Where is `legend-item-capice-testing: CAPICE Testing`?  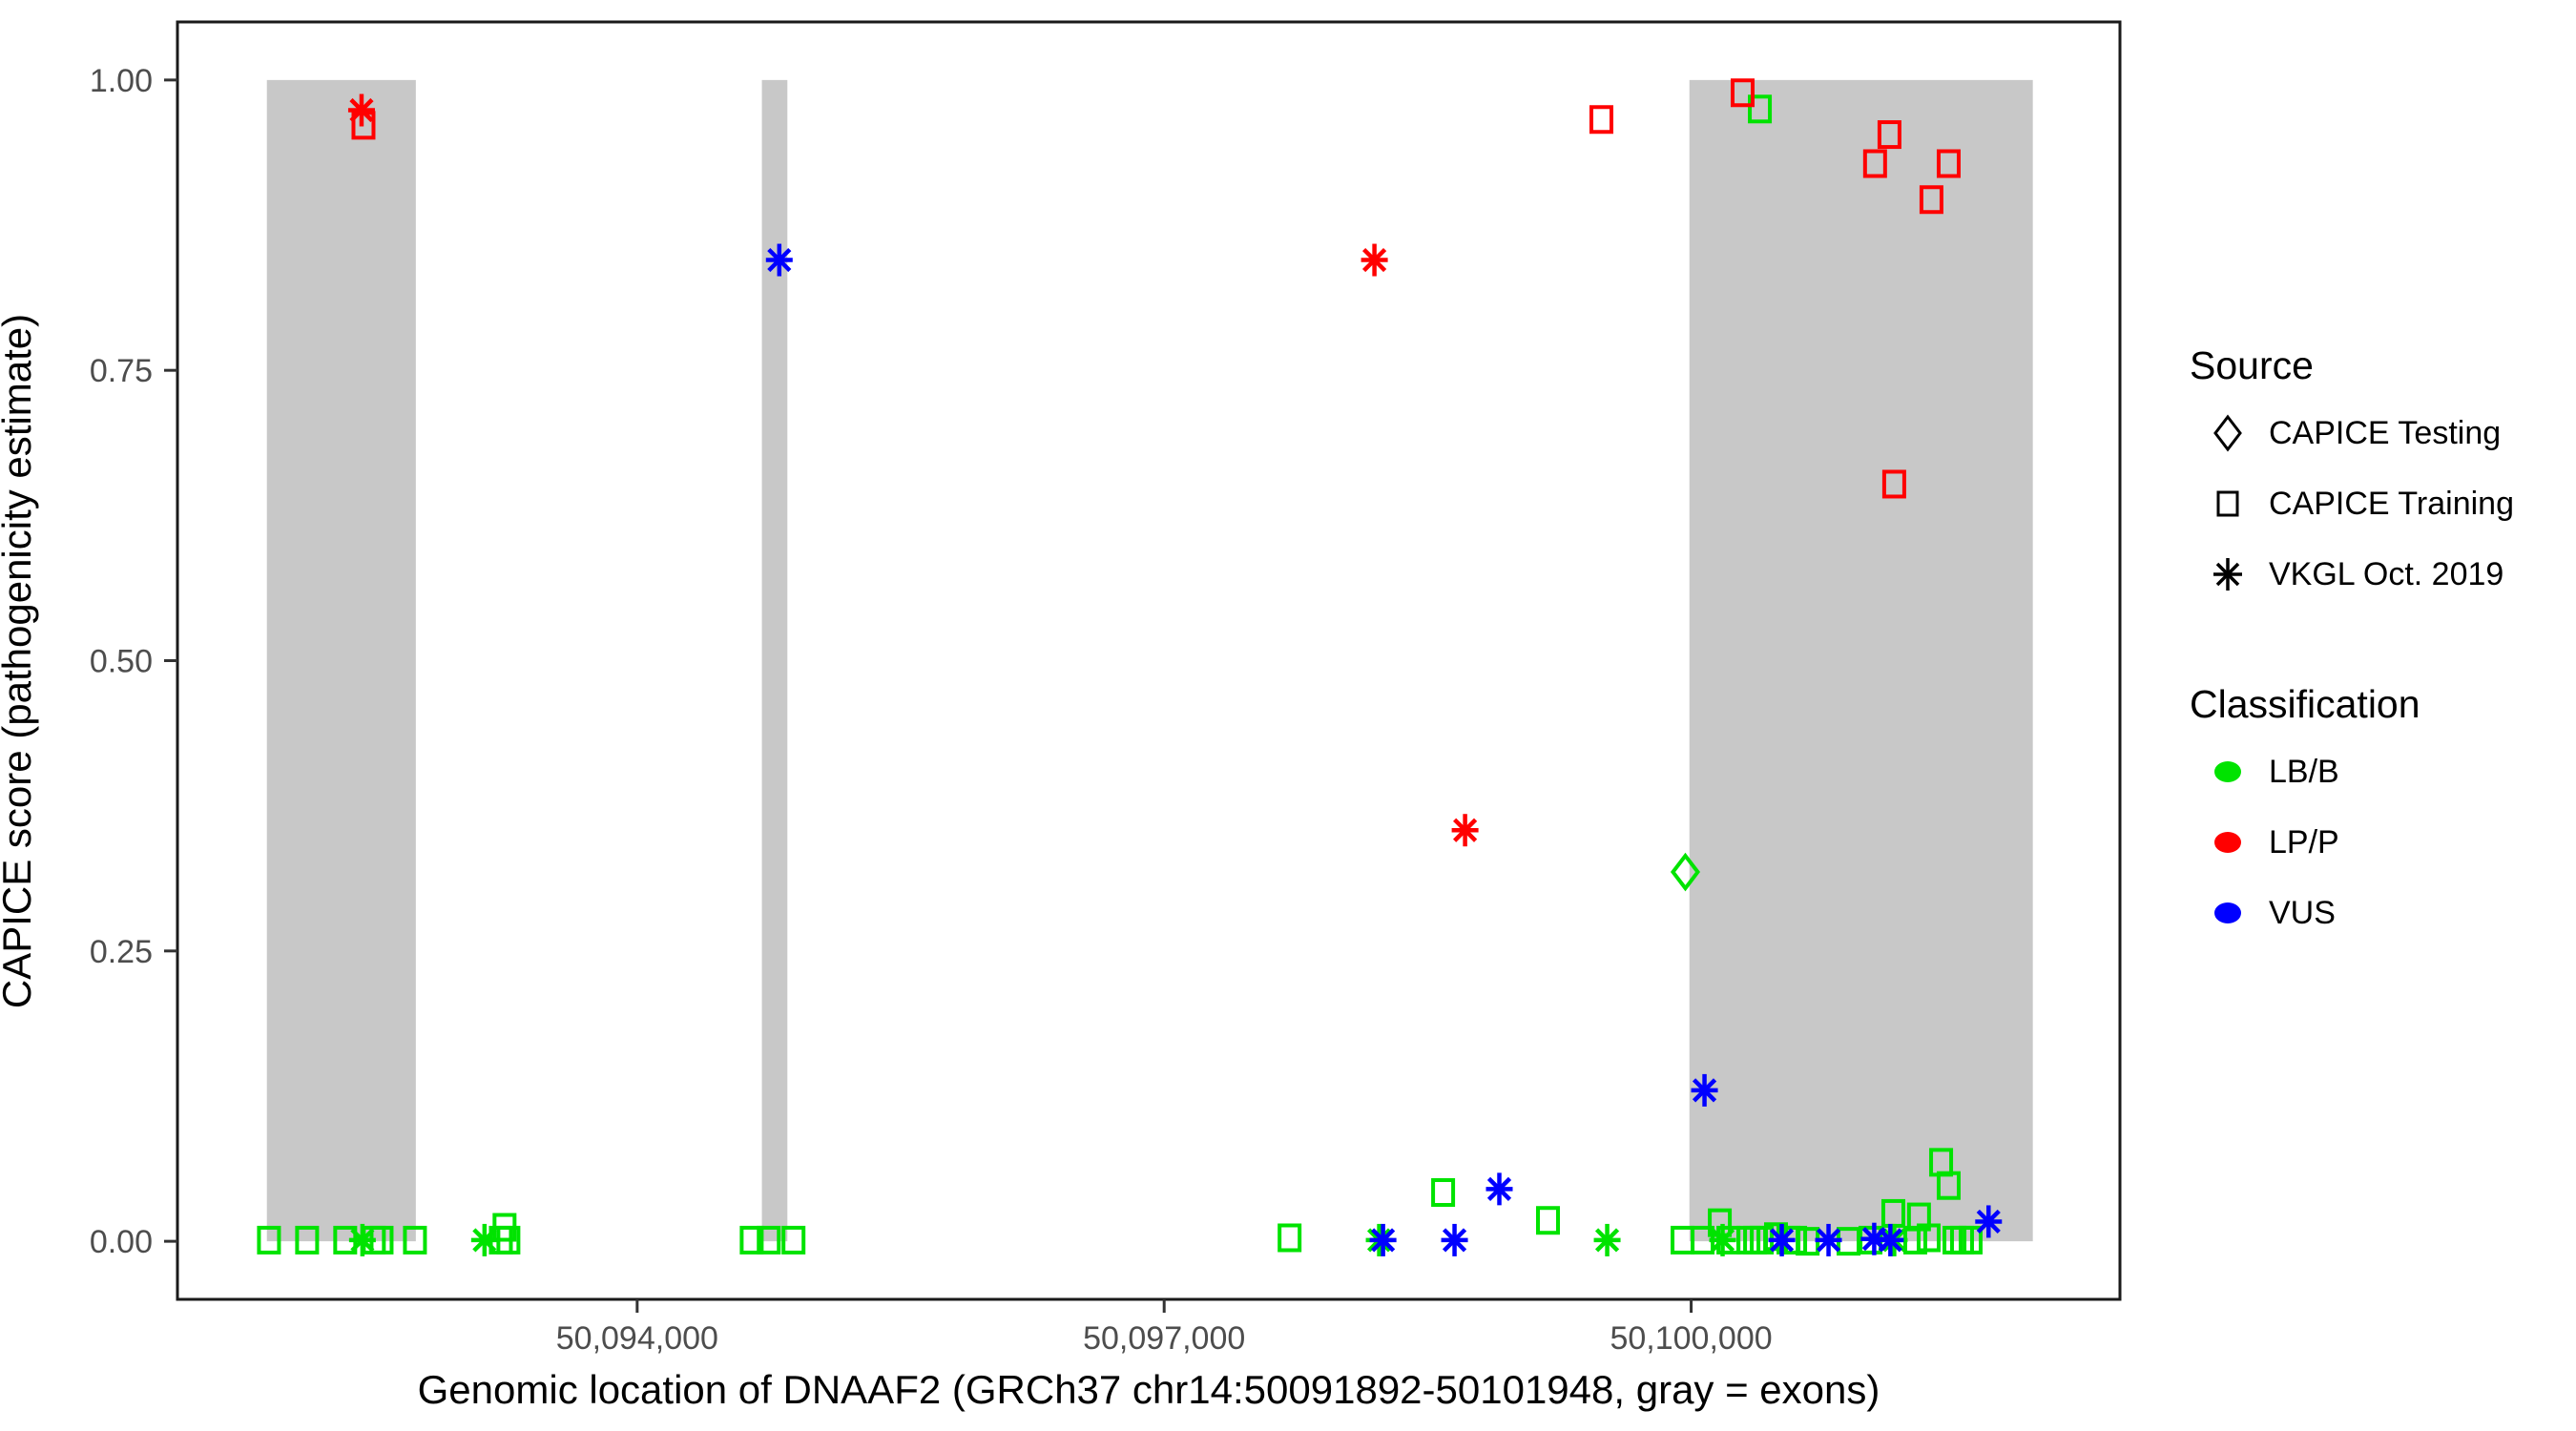 legend-item-capice-testing: CAPICE Testing is located at coordinates (2386, 433).